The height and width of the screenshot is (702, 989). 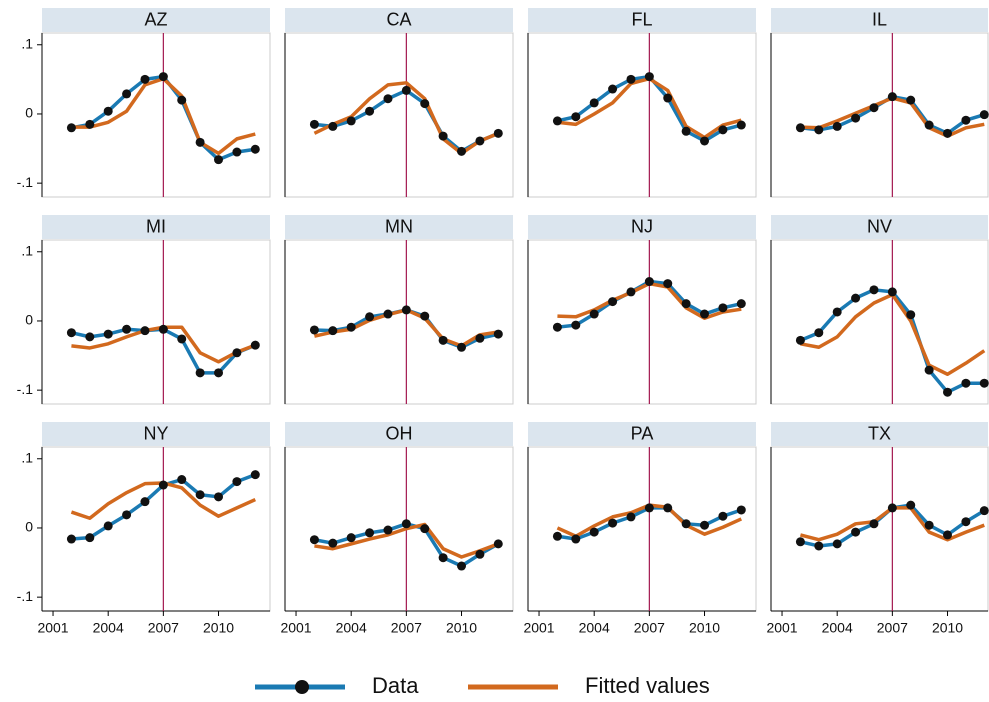 I want to click on panel-title: IL, so click(x=879, y=19).